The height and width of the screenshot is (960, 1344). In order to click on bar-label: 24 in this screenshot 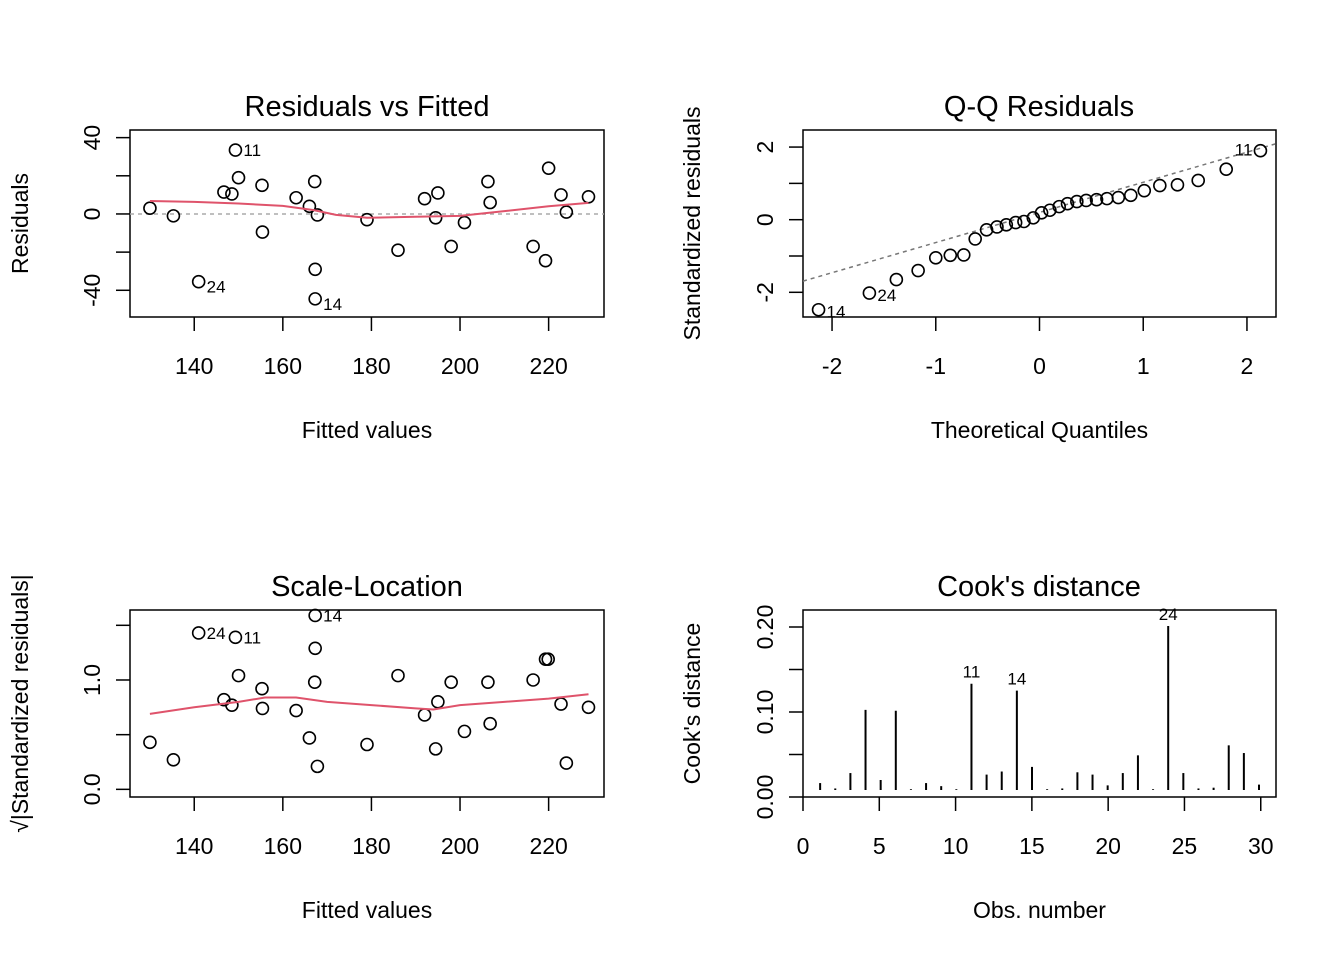, I will do `click(1168, 614)`.